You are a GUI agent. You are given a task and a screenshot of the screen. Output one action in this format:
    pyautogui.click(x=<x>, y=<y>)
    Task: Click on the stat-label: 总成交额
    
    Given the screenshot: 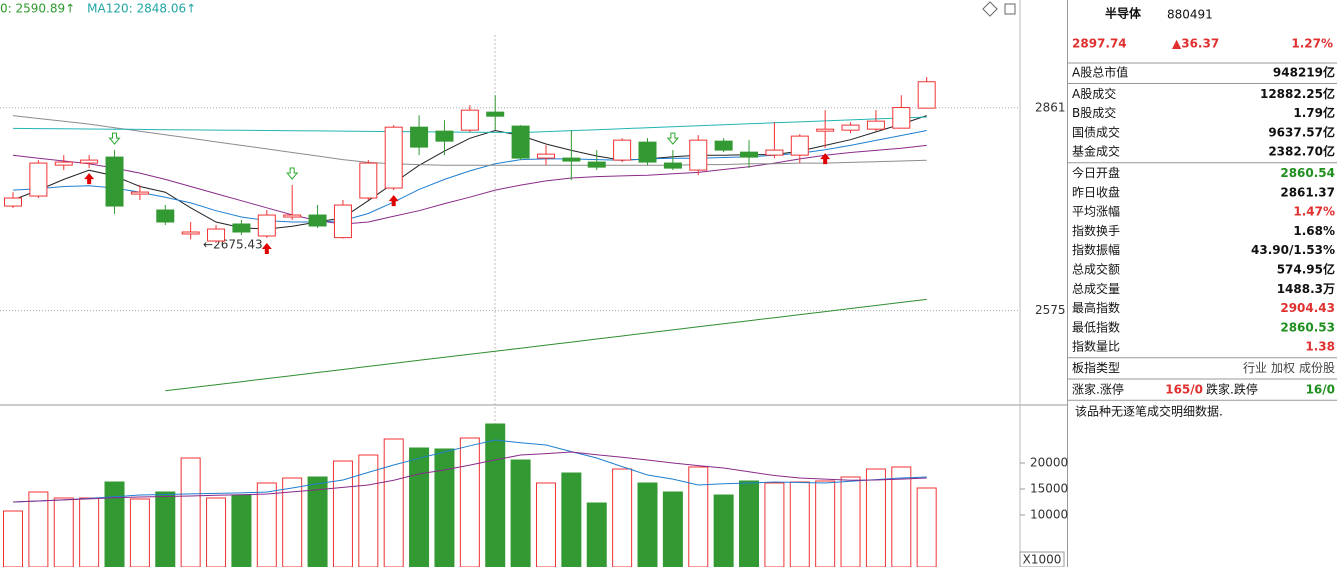 What is the action you would take?
    pyautogui.click(x=1096, y=269)
    